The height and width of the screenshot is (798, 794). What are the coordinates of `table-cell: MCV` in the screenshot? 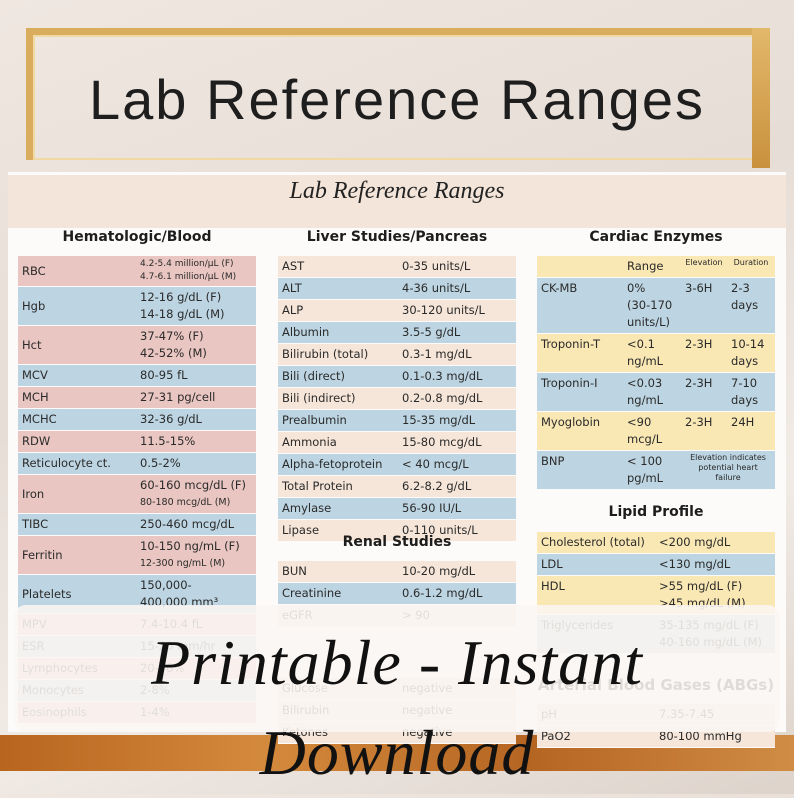 It's located at (77, 375).